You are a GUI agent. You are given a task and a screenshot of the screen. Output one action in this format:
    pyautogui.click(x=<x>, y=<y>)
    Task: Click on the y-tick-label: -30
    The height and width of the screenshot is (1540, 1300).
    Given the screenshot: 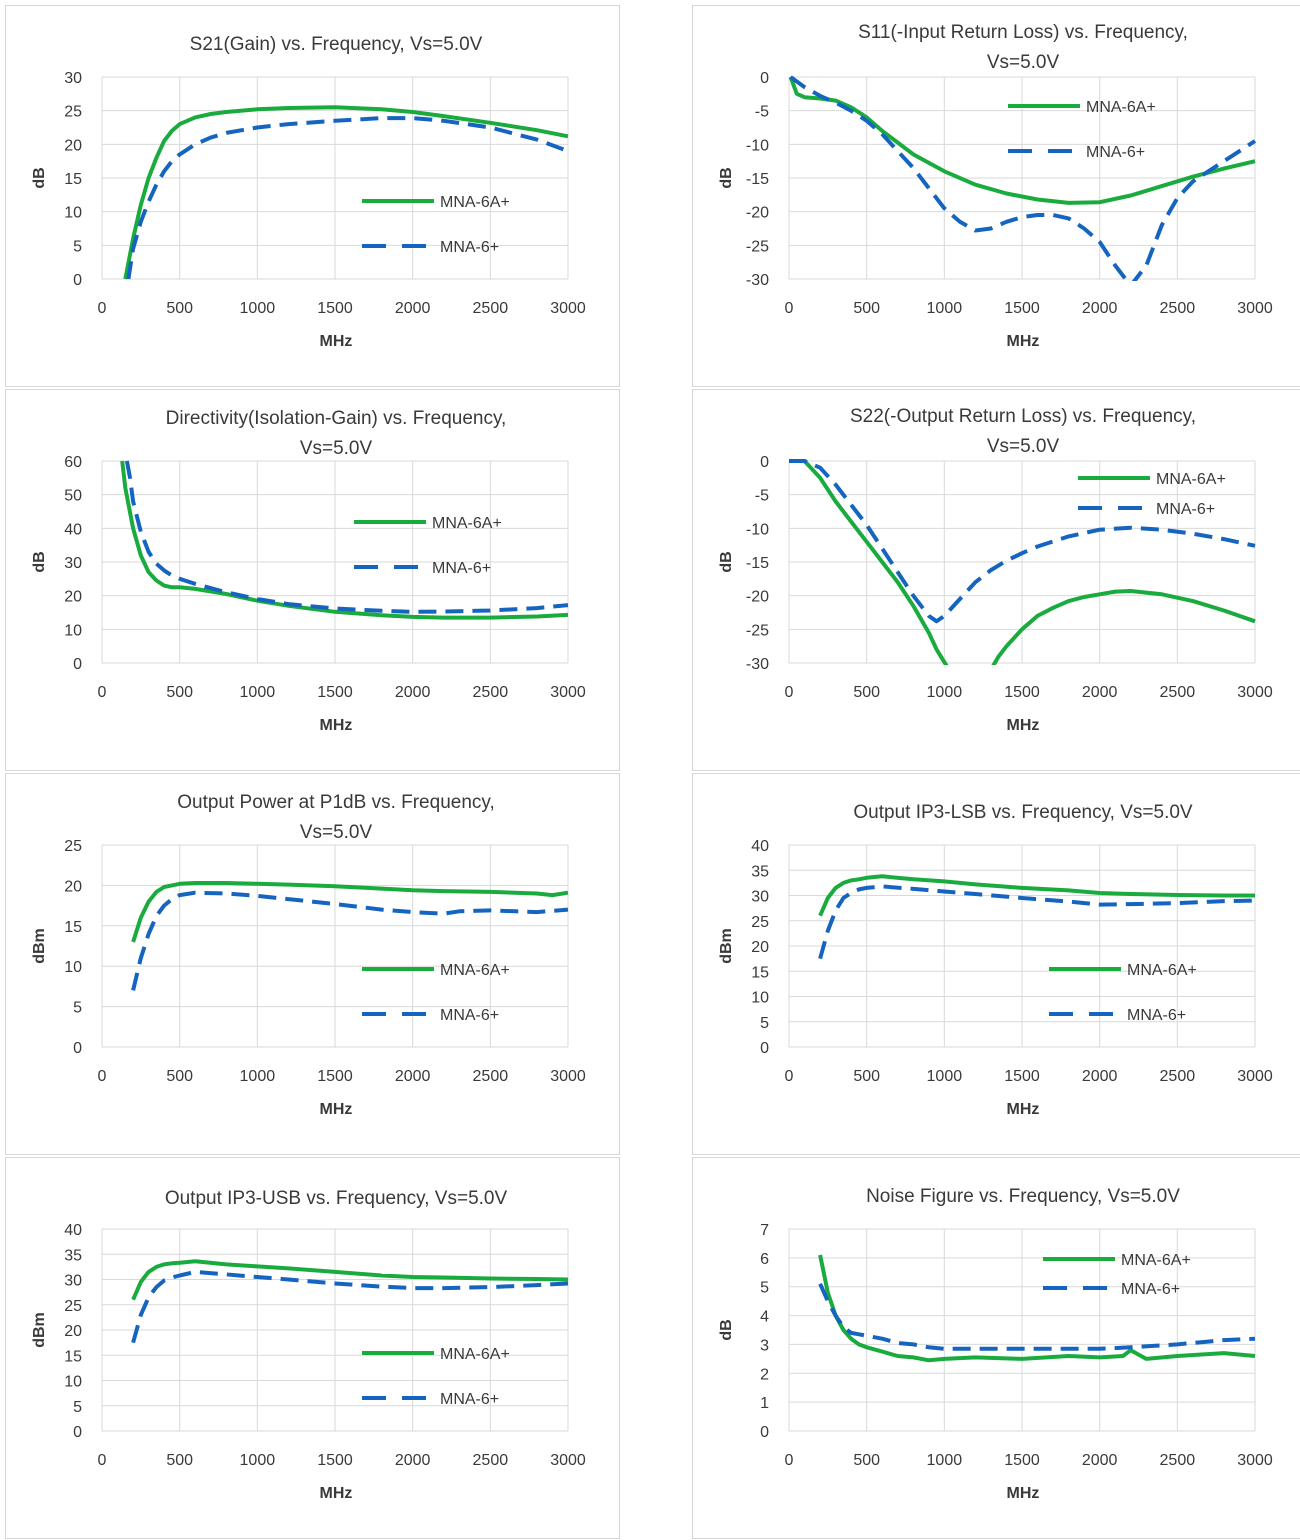 What is the action you would take?
    pyautogui.click(x=757, y=664)
    